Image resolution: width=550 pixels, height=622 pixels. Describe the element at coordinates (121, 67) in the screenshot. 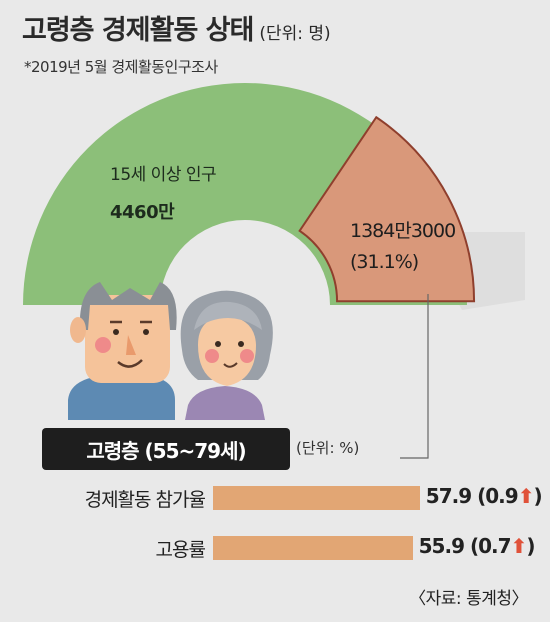

I see `chart-subtitle: *2019년 5월 경제활동인구조사` at that location.